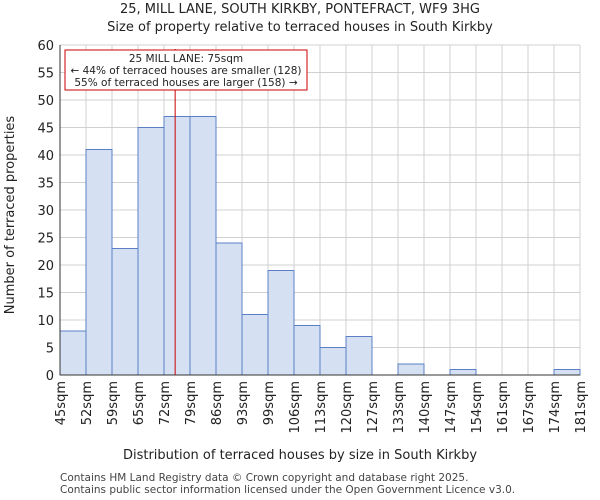  What do you see at coordinates (477, 407) in the screenshot?
I see `x-tick-label: 154sqm` at bounding box center [477, 407].